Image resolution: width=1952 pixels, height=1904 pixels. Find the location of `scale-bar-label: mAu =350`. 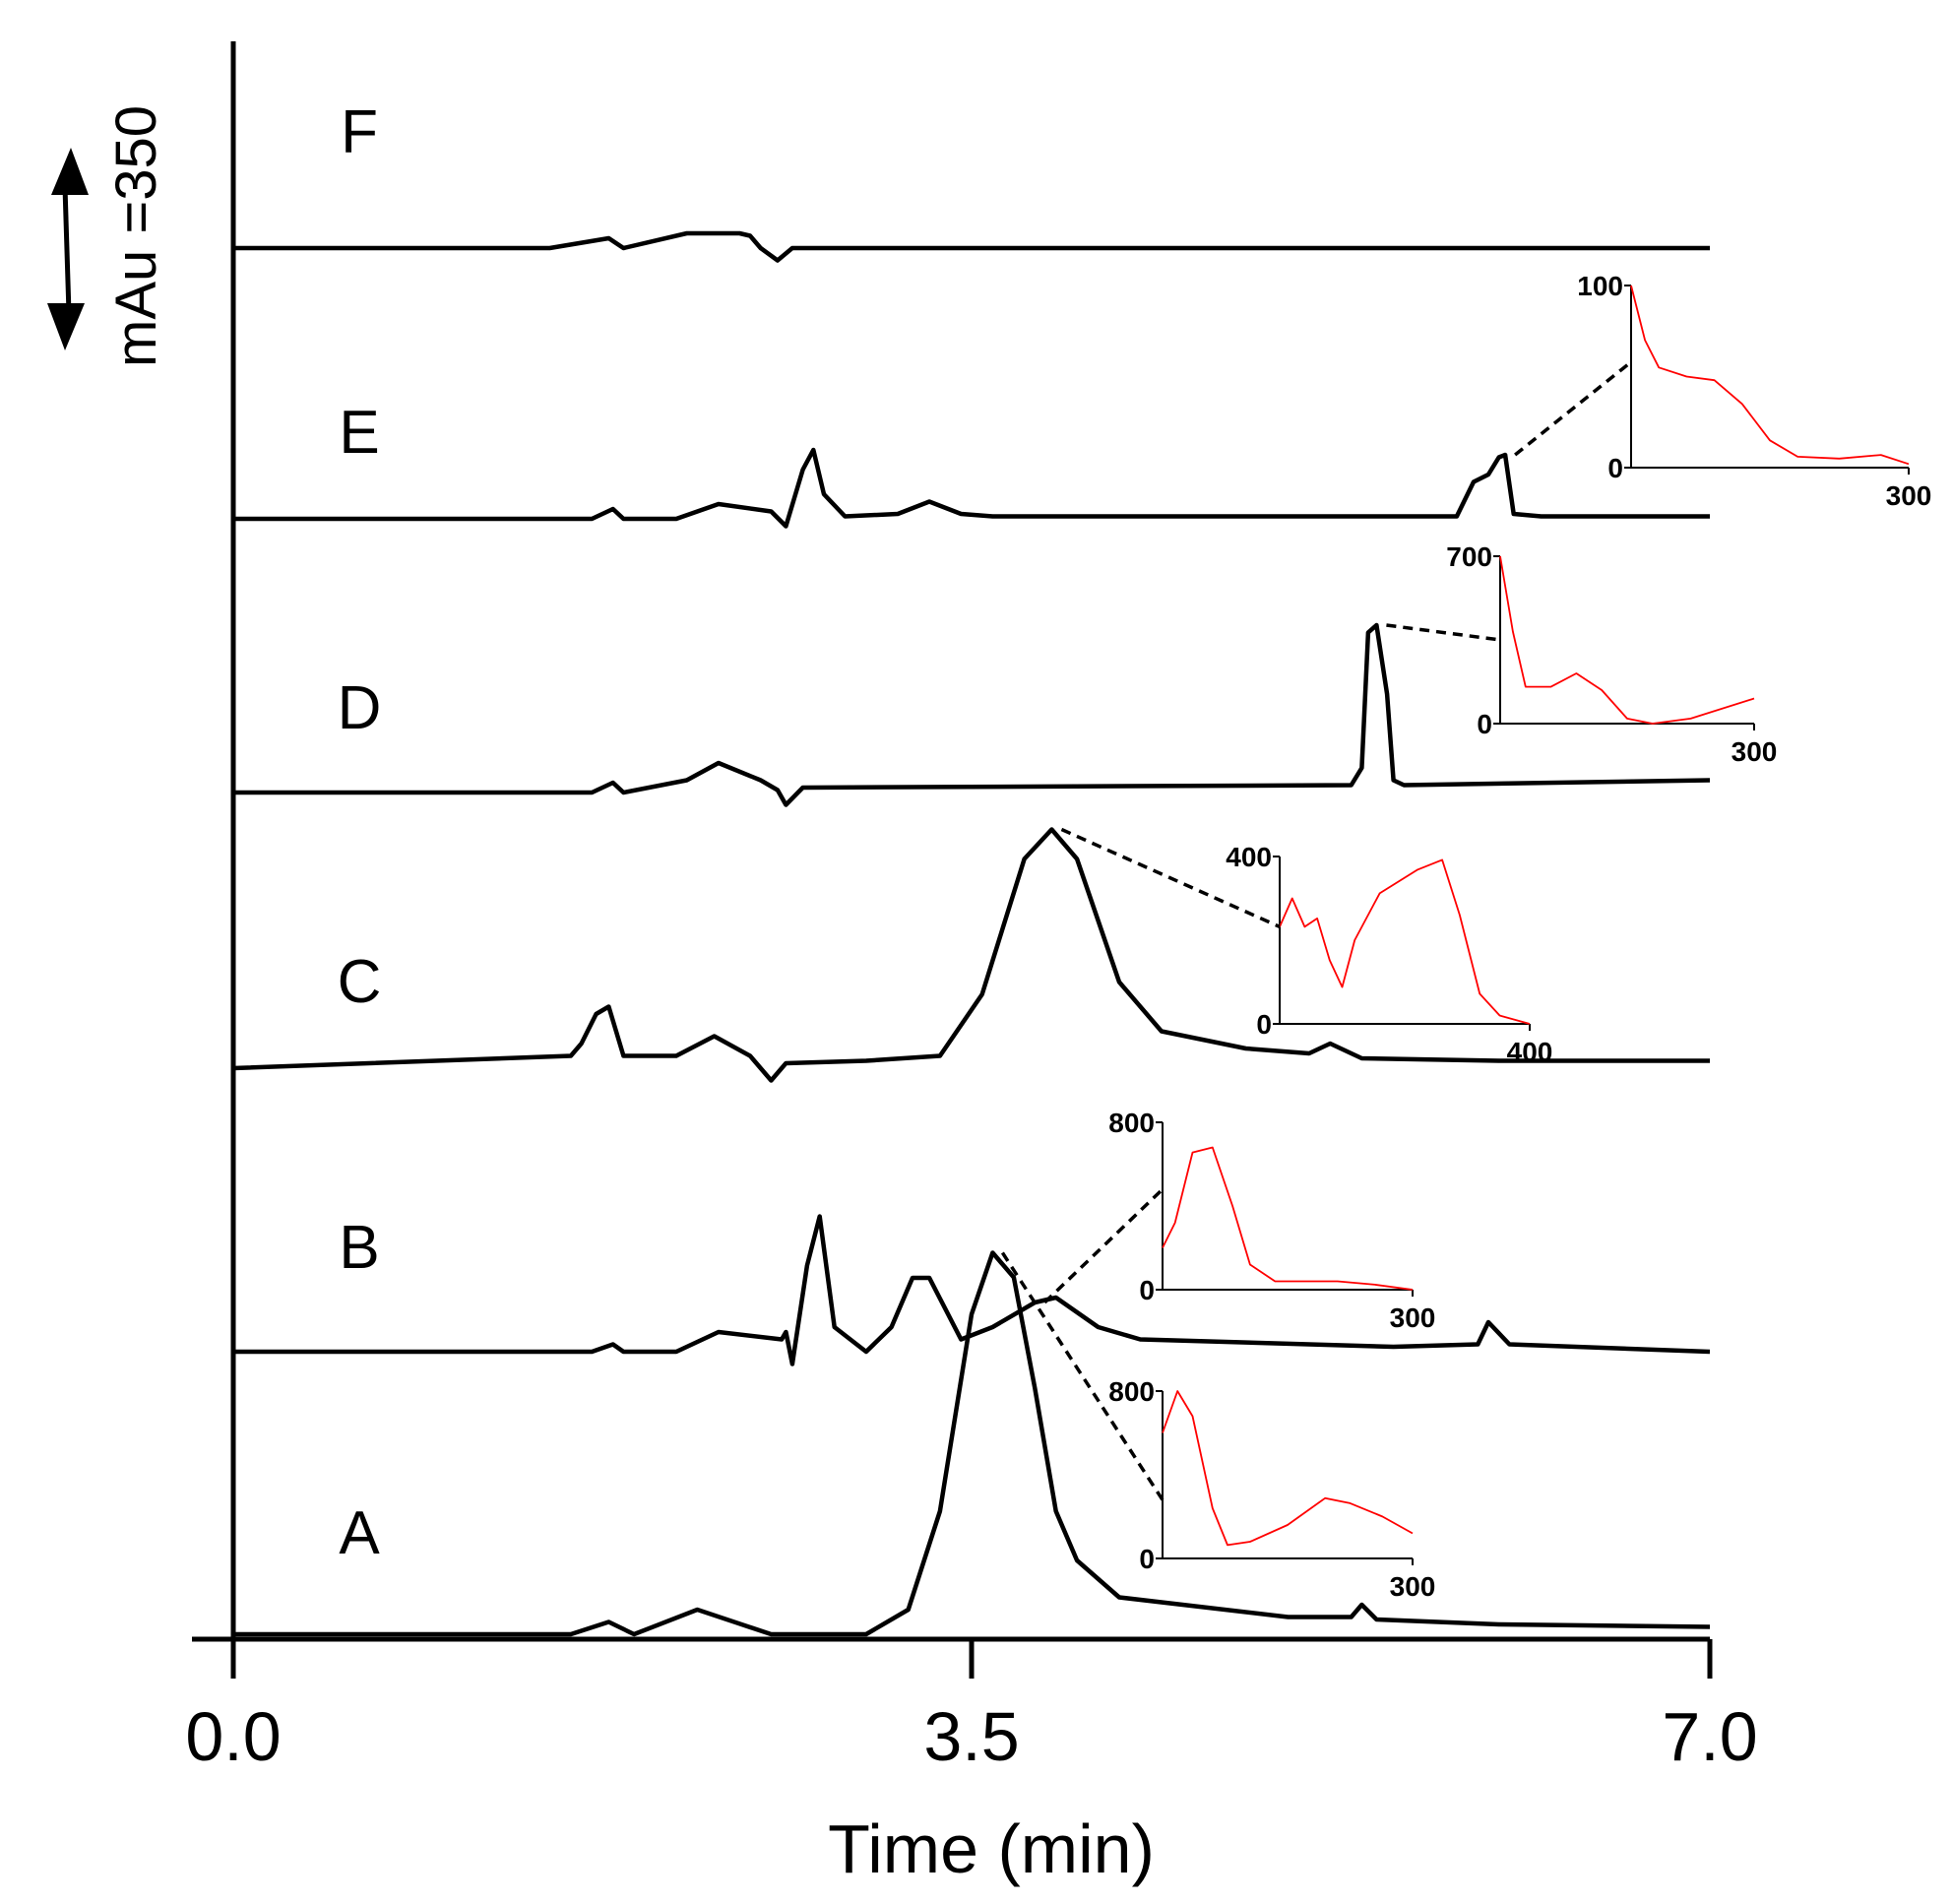

scale-bar-label: mAu =350 is located at coordinates (136, 236).